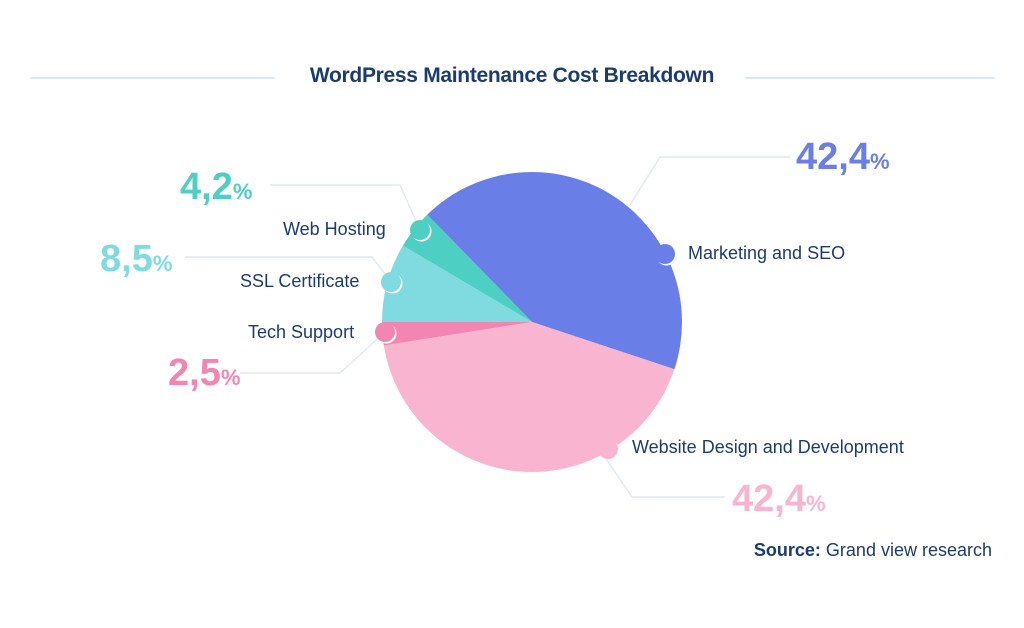  I want to click on leader-ssl-certificate, so click(288, 269).